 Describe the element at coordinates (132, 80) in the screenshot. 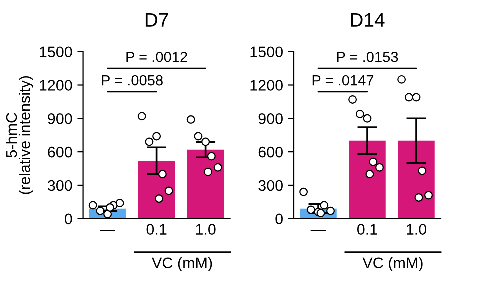

I see `annotation: P = .0058` at that location.